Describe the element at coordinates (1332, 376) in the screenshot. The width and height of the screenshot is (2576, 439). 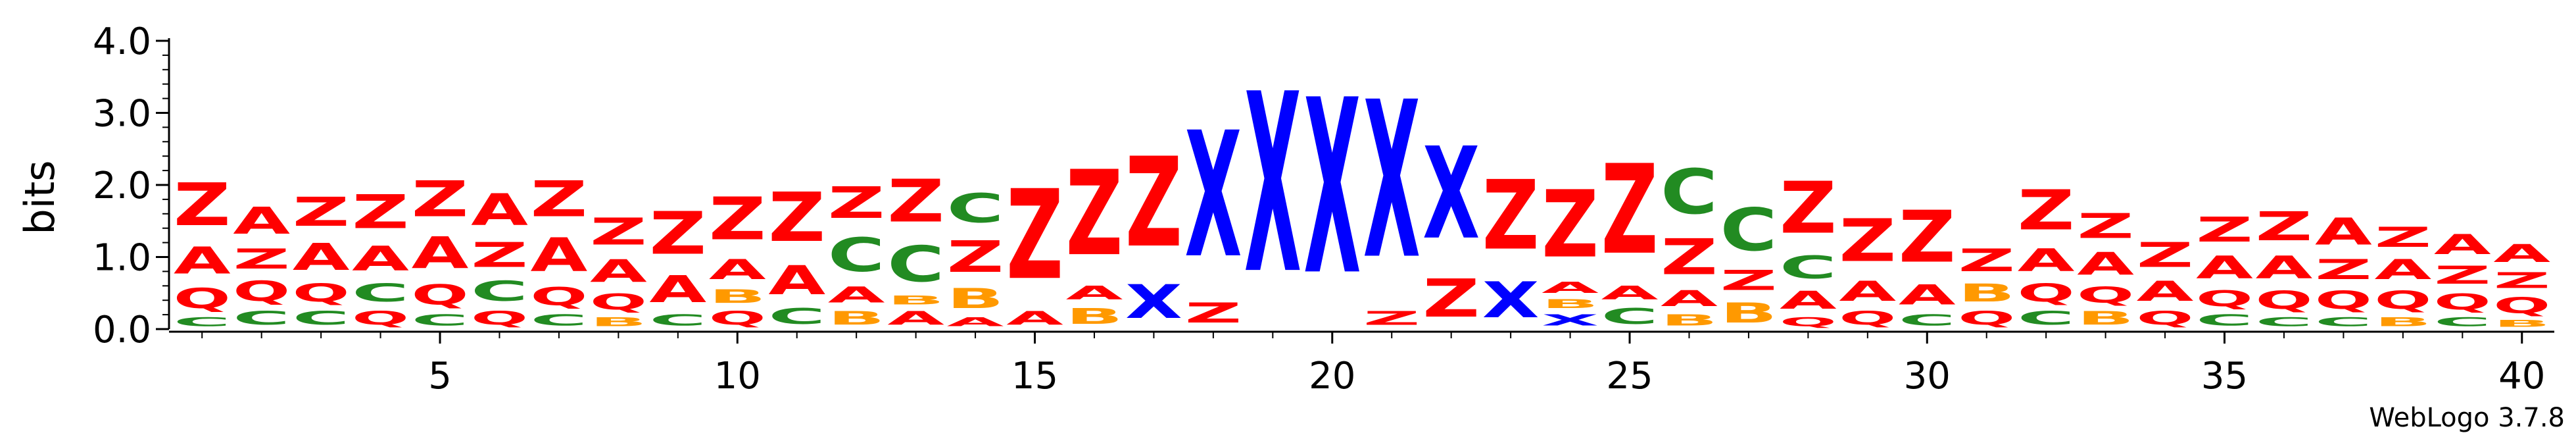
I see `x-tick-label: 20` at that location.